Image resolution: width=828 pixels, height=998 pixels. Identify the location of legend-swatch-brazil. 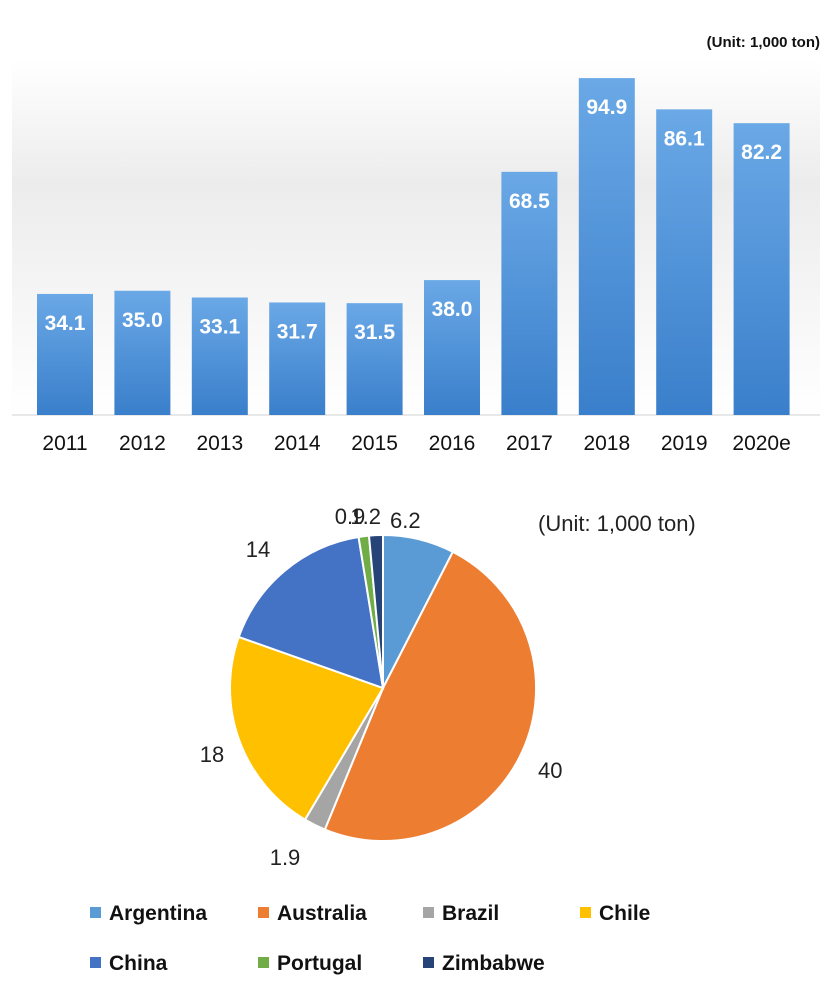
(428, 912).